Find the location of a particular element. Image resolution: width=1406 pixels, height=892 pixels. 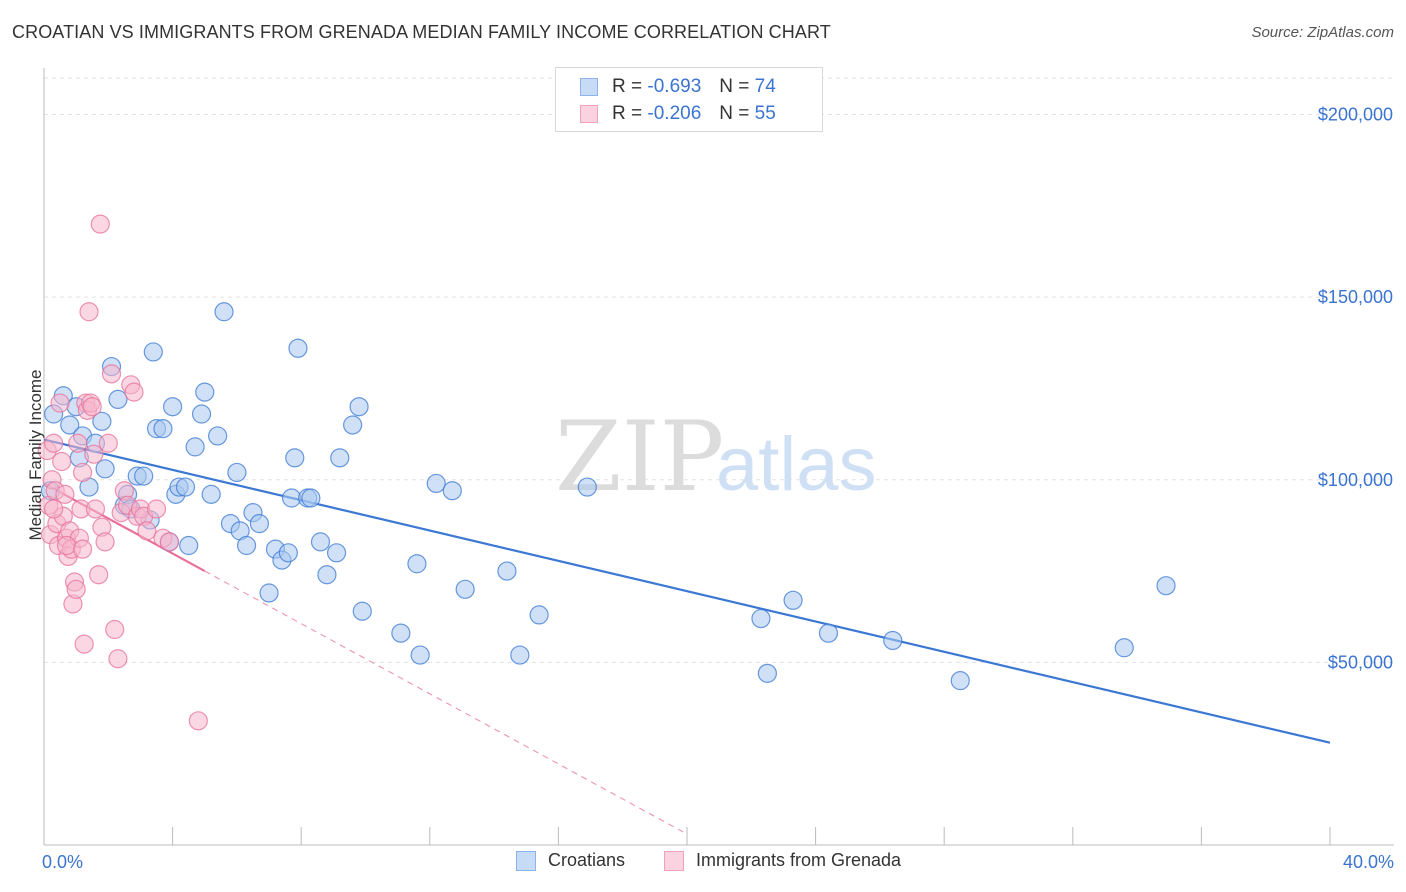

legend-row-grenada: R = -0.206 N = 55 is located at coordinates (678, 114).